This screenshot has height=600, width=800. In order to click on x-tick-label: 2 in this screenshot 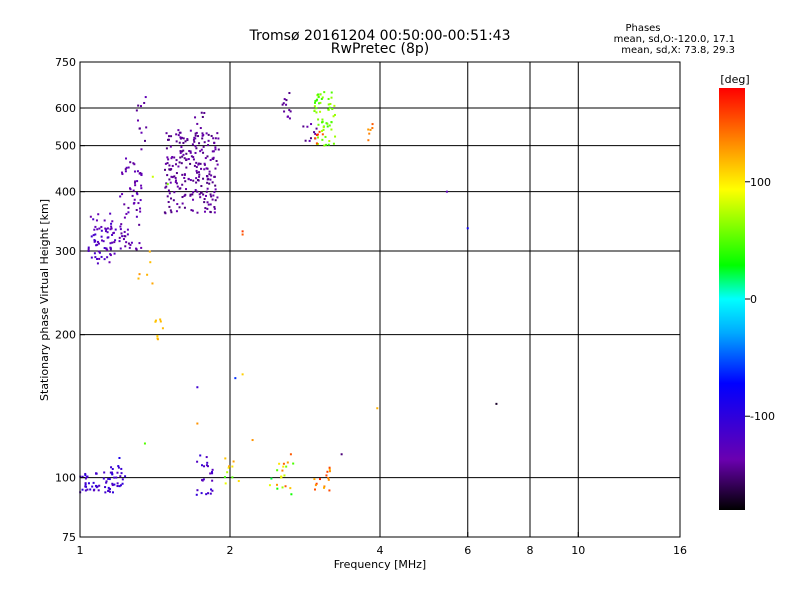, I will do `click(230, 550)`.